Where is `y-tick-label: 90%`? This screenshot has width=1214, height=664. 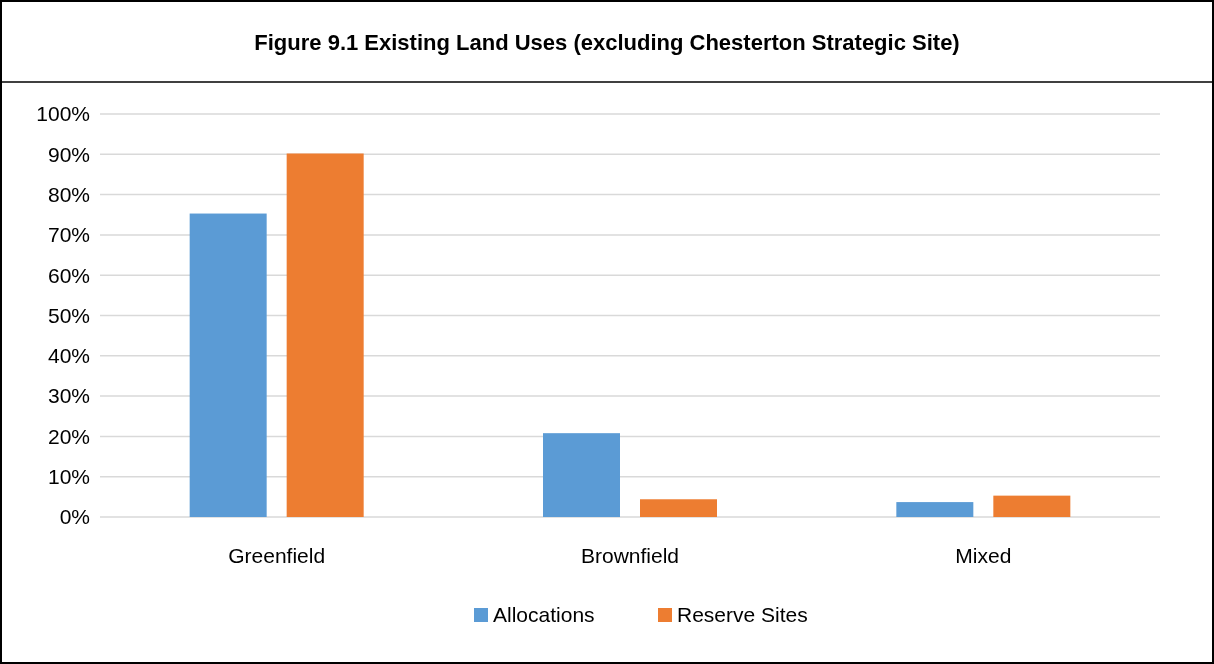
y-tick-label: 90% is located at coordinates (68, 154).